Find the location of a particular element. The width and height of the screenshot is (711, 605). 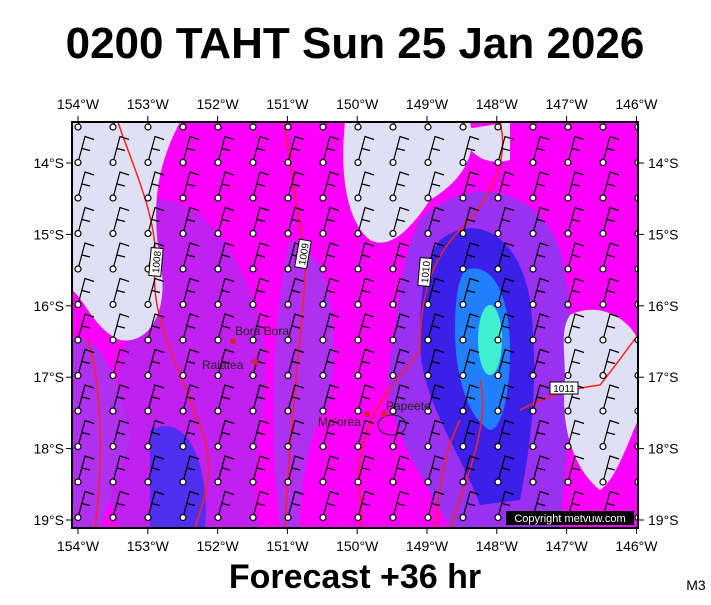

lon-label-bottom: 149°W is located at coordinates (427, 546).